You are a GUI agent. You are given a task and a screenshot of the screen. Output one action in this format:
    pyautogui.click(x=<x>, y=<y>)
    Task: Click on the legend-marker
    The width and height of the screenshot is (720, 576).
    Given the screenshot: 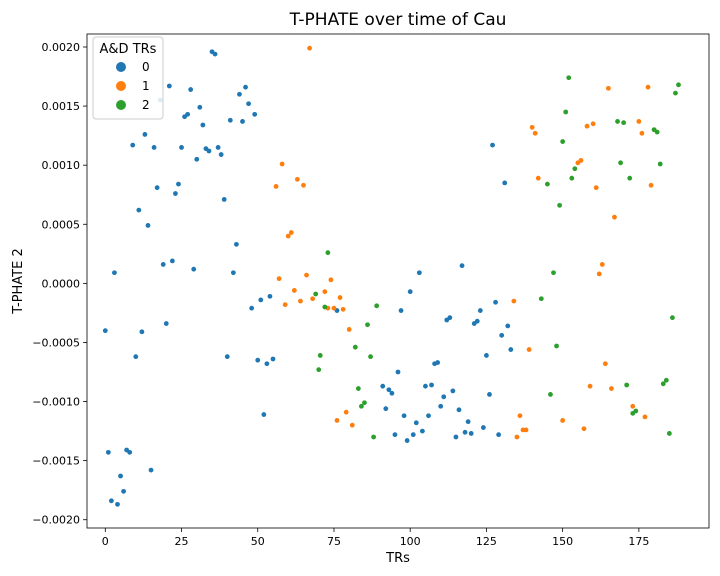 What is the action you would take?
    pyautogui.click(x=121, y=67)
    